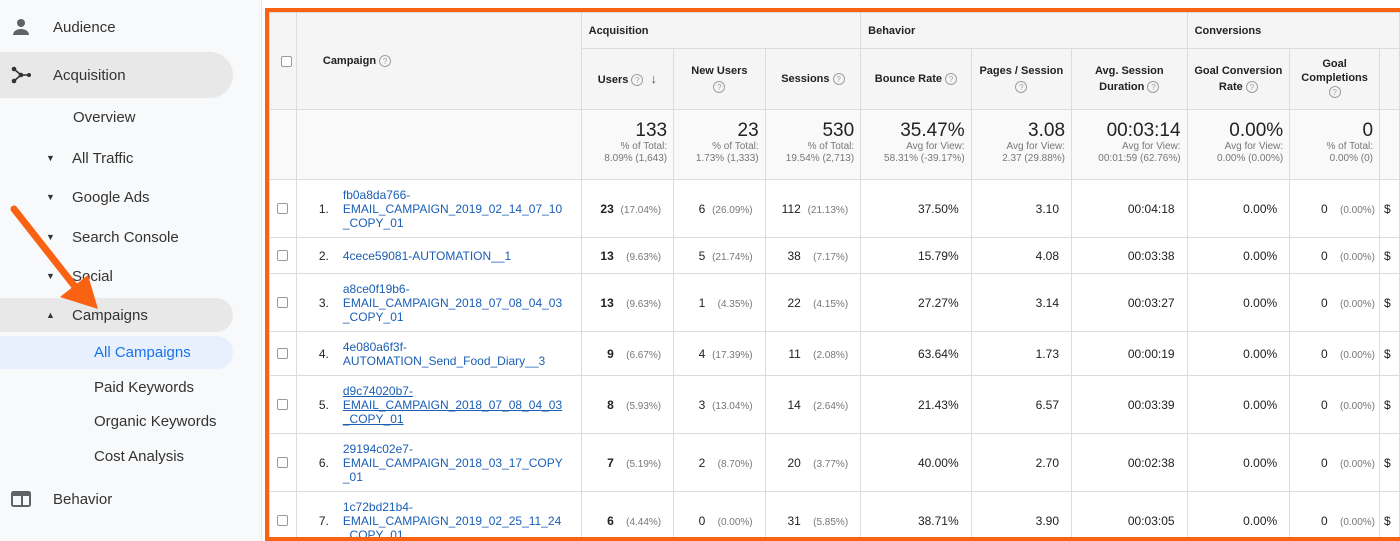 This screenshot has width=1400, height=541. Describe the element at coordinates (116, 158) in the screenshot. I see `nav-all-traffic: ▼ All Traffic` at that location.